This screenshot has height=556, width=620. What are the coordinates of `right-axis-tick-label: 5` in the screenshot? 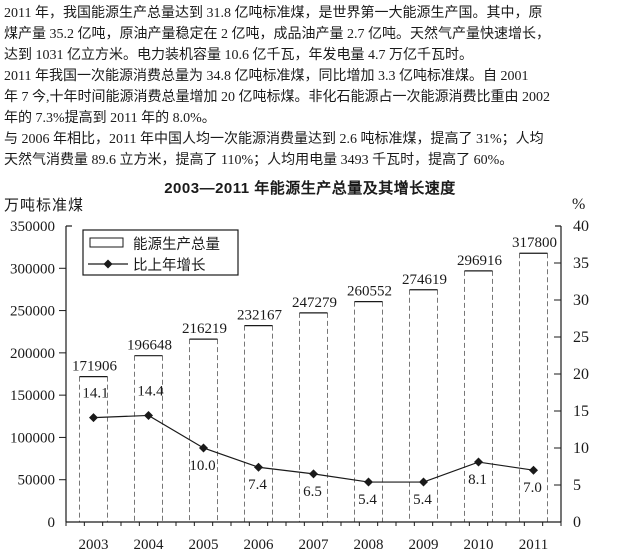 It's located at (577, 485).